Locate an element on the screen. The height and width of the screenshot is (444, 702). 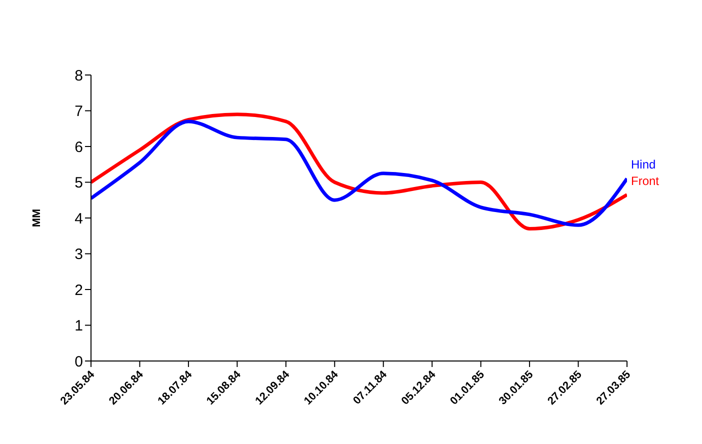
y-tick-label: 3 is located at coordinates (78, 255).